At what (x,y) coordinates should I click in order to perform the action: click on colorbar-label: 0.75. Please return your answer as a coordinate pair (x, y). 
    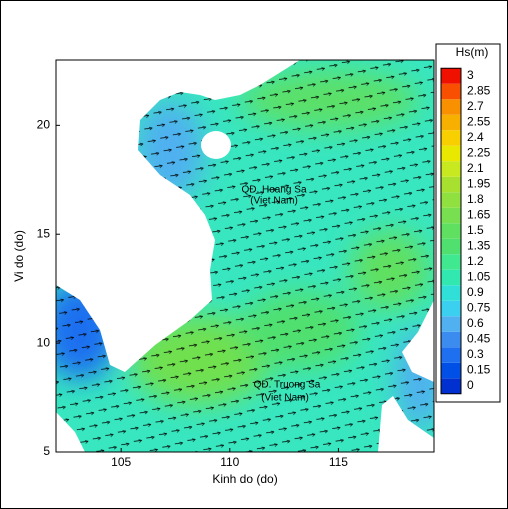
    Looking at the image, I should click on (479, 308).